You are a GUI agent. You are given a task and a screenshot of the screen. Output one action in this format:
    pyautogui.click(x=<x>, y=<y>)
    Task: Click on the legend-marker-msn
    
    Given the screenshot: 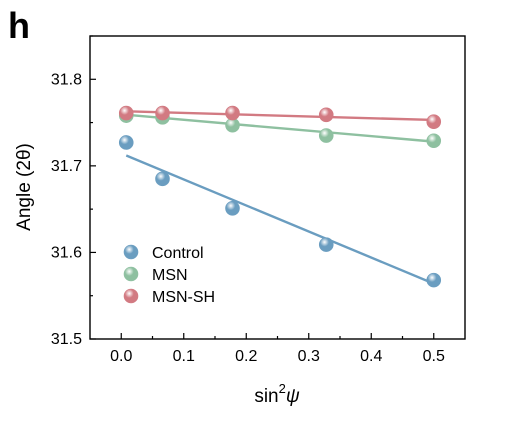 What is the action you would take?
    pyautogui.click(x=131, y=274)
    